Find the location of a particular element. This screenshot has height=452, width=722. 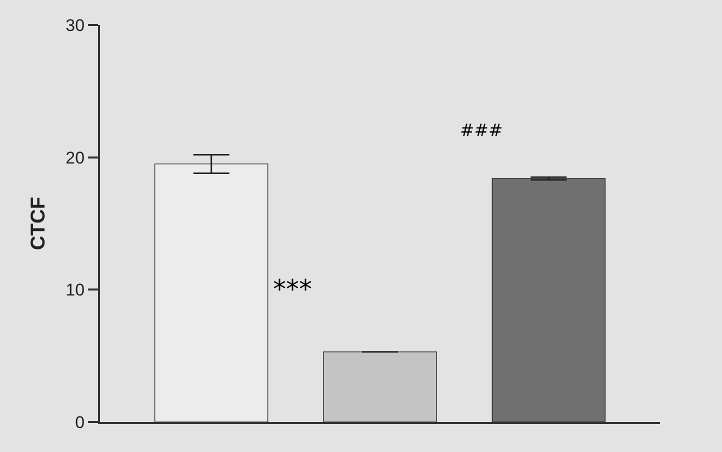

y-axis-title: CTCF is located at coordinates (39, 223).